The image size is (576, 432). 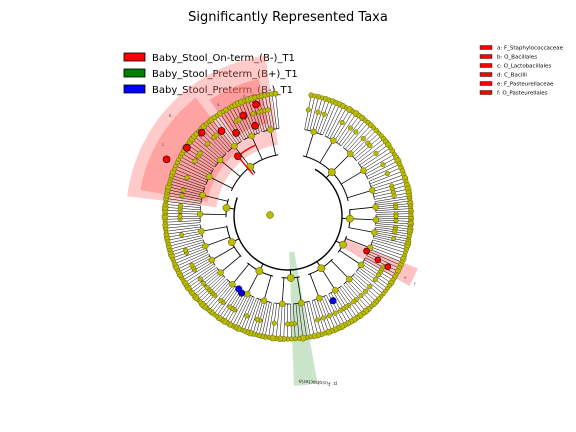 What do you see at coordinates (333, 301) in the screenshot?
I see `highlight-node-blue` at bounding box center [333, 301].